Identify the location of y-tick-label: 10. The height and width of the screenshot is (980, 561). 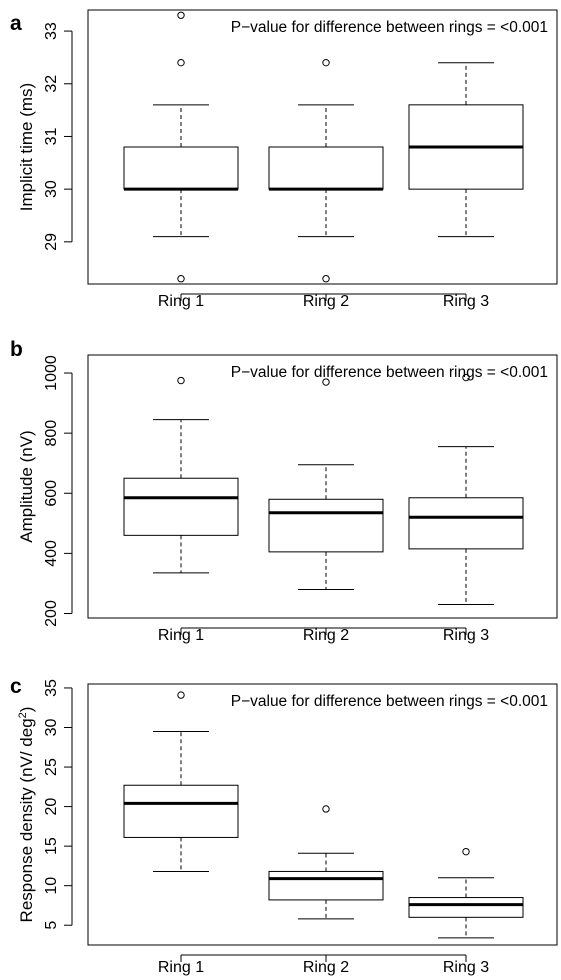
(51, 886).